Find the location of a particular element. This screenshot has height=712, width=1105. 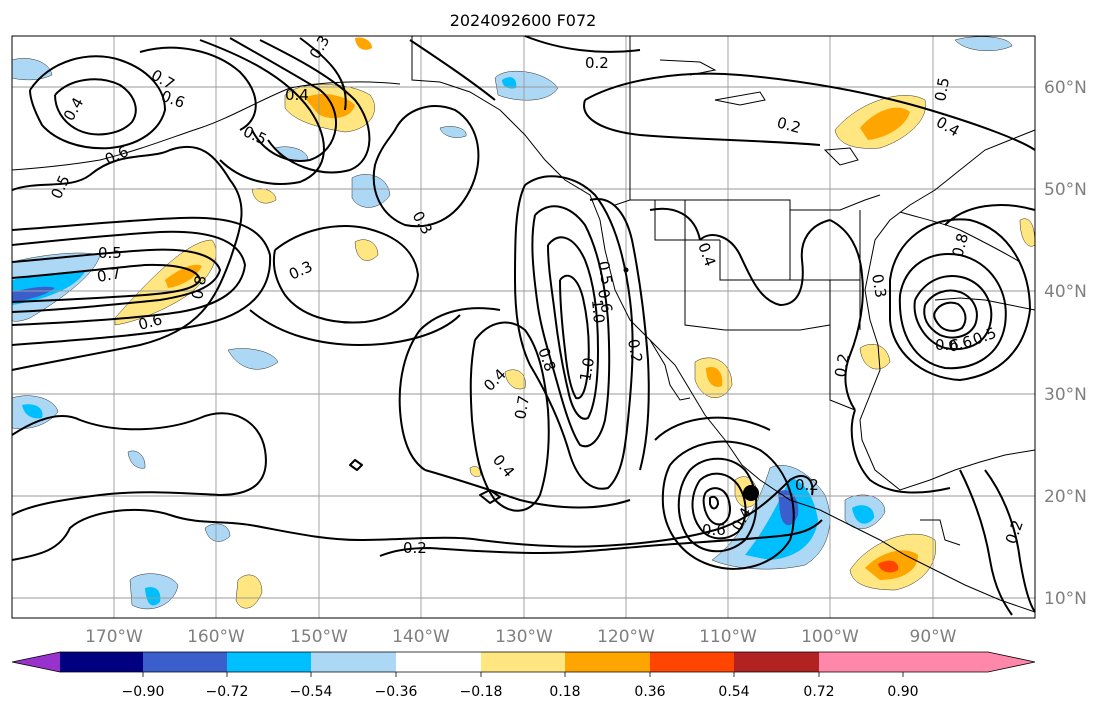

lat-label: 10°N is located at coordinates (1065, 599).